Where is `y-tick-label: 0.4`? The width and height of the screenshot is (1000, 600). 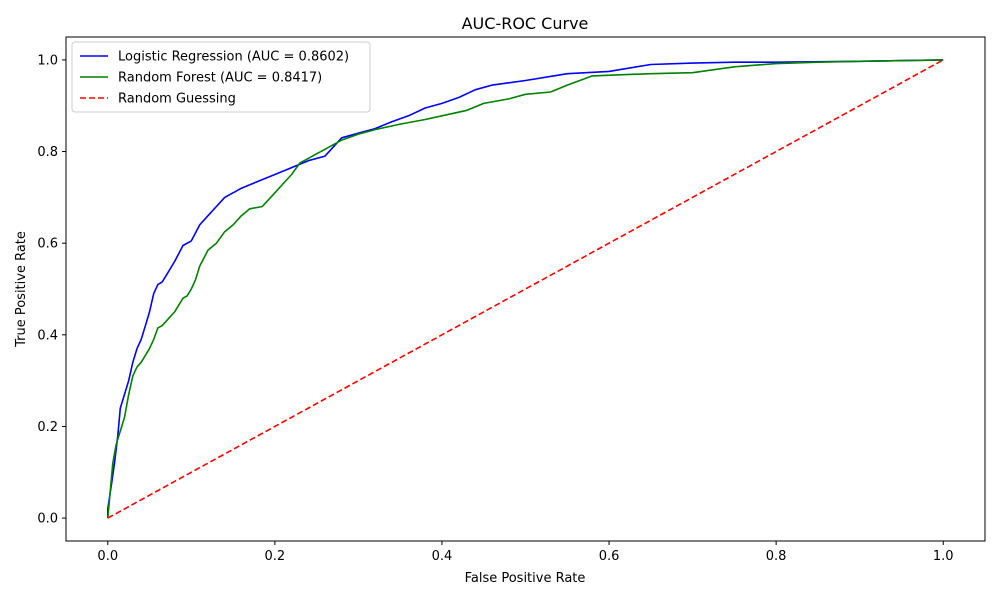 y-tick-label: 0.4 is located at coordinates (47, 335).